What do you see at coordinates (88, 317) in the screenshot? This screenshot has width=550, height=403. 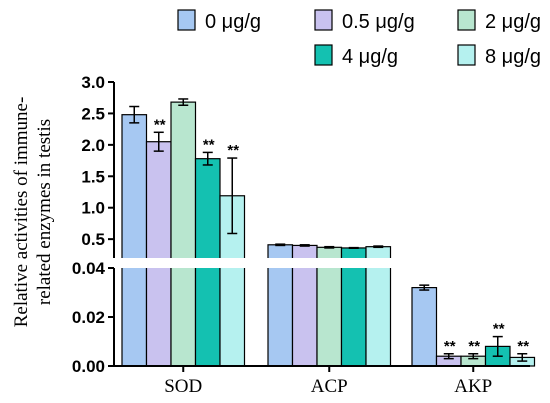 I see `y-tick-label: 0.02` at bounding box center [88, 317].